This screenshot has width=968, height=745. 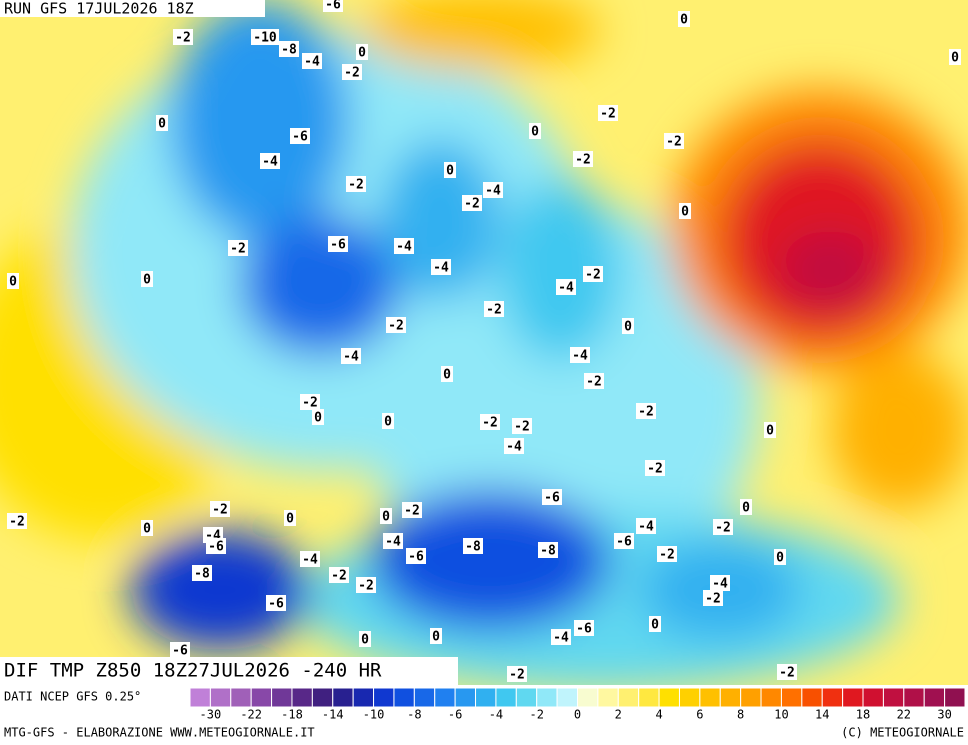 What do you see at coordinates (618, 715) in the screenshot?
I see `colorbar-tick-label: 2` at bounding box center [618, 715].